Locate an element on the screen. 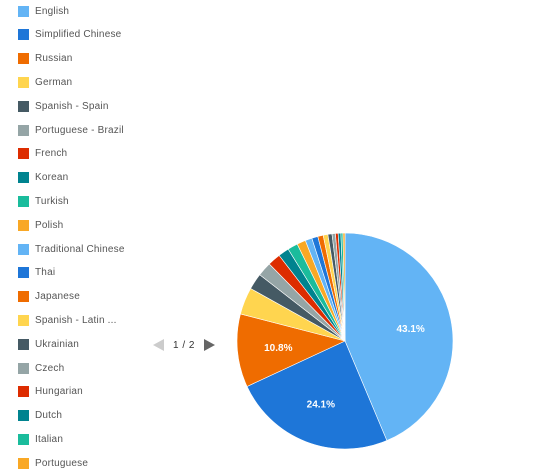  slice-percent-label: 10.8% is located at coordinates (278, 348).